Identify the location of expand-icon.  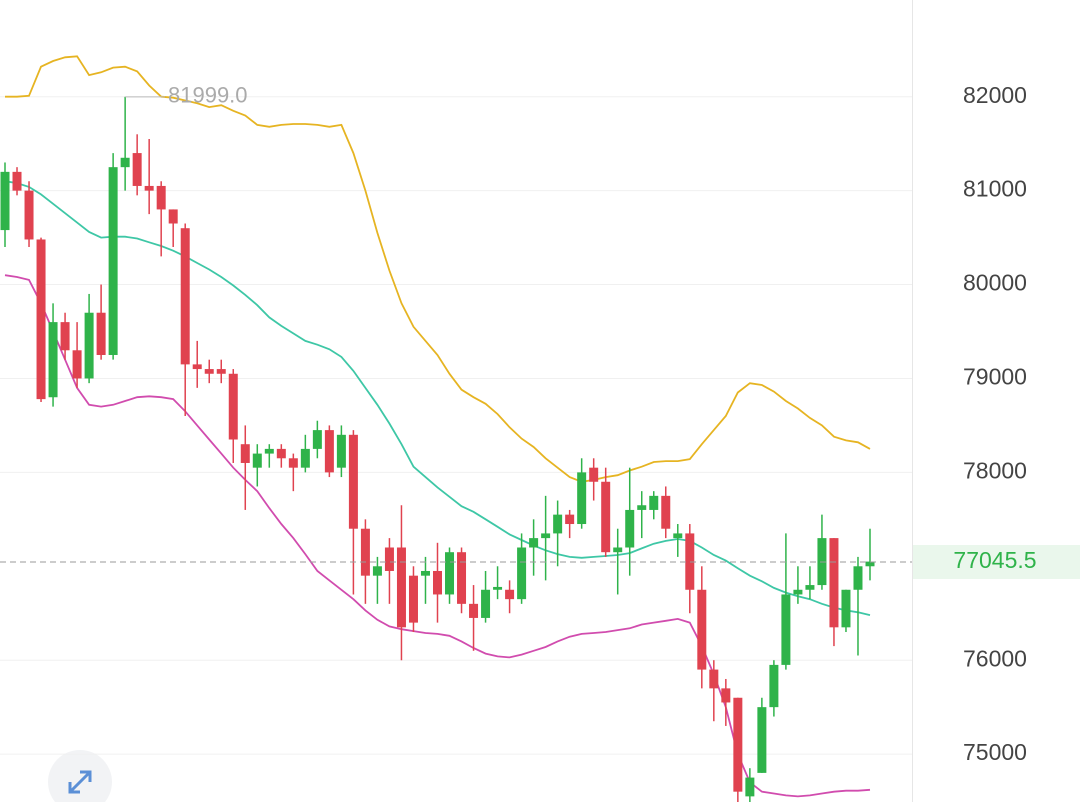
(80, 782).